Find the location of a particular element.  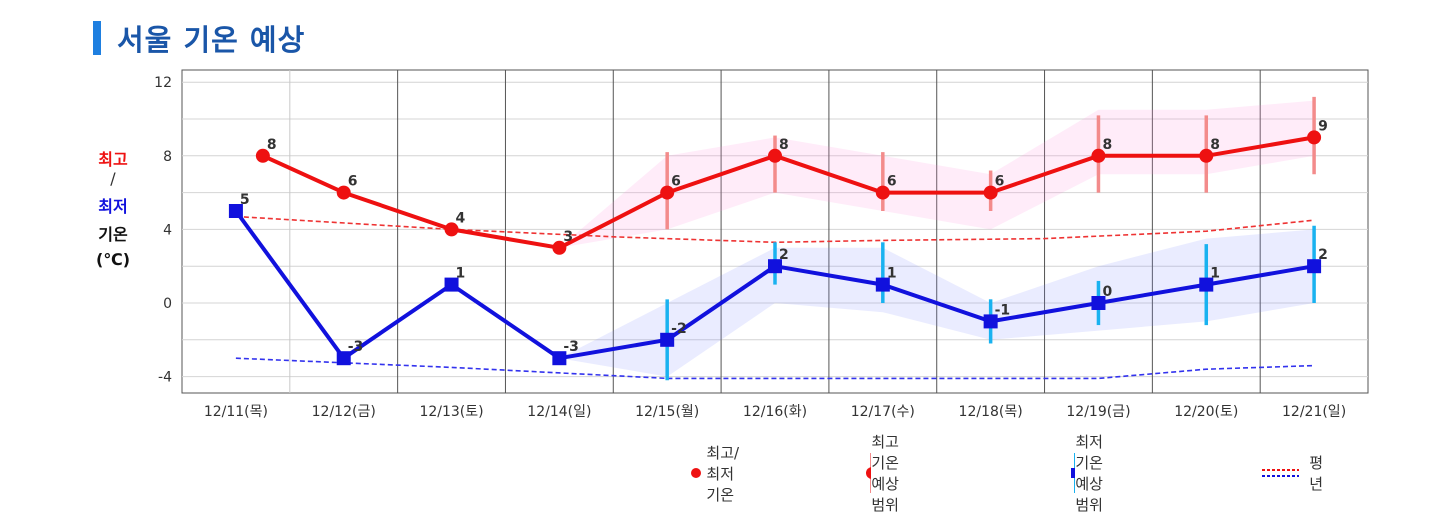

legend-label-high-range: 최고기온 예상범위 is located at coordinates (887, 473).